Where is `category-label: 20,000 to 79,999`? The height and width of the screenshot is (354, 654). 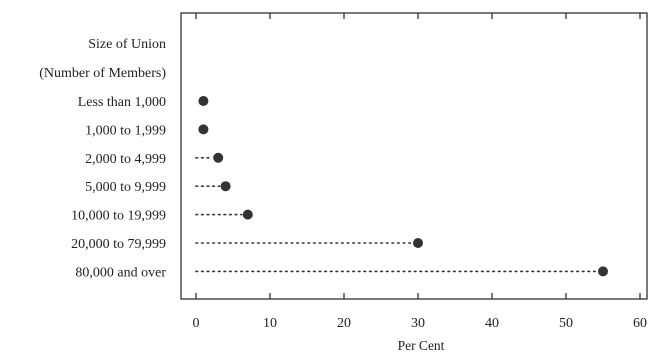 category-label: 20,000 to 79,999 is located at coordinates (118, 244).